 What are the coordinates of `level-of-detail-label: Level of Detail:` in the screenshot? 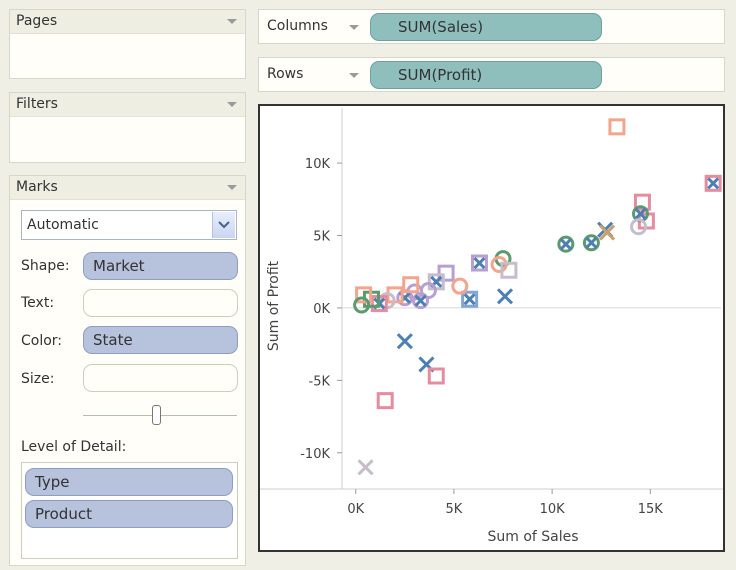 It's located at (74, 447).